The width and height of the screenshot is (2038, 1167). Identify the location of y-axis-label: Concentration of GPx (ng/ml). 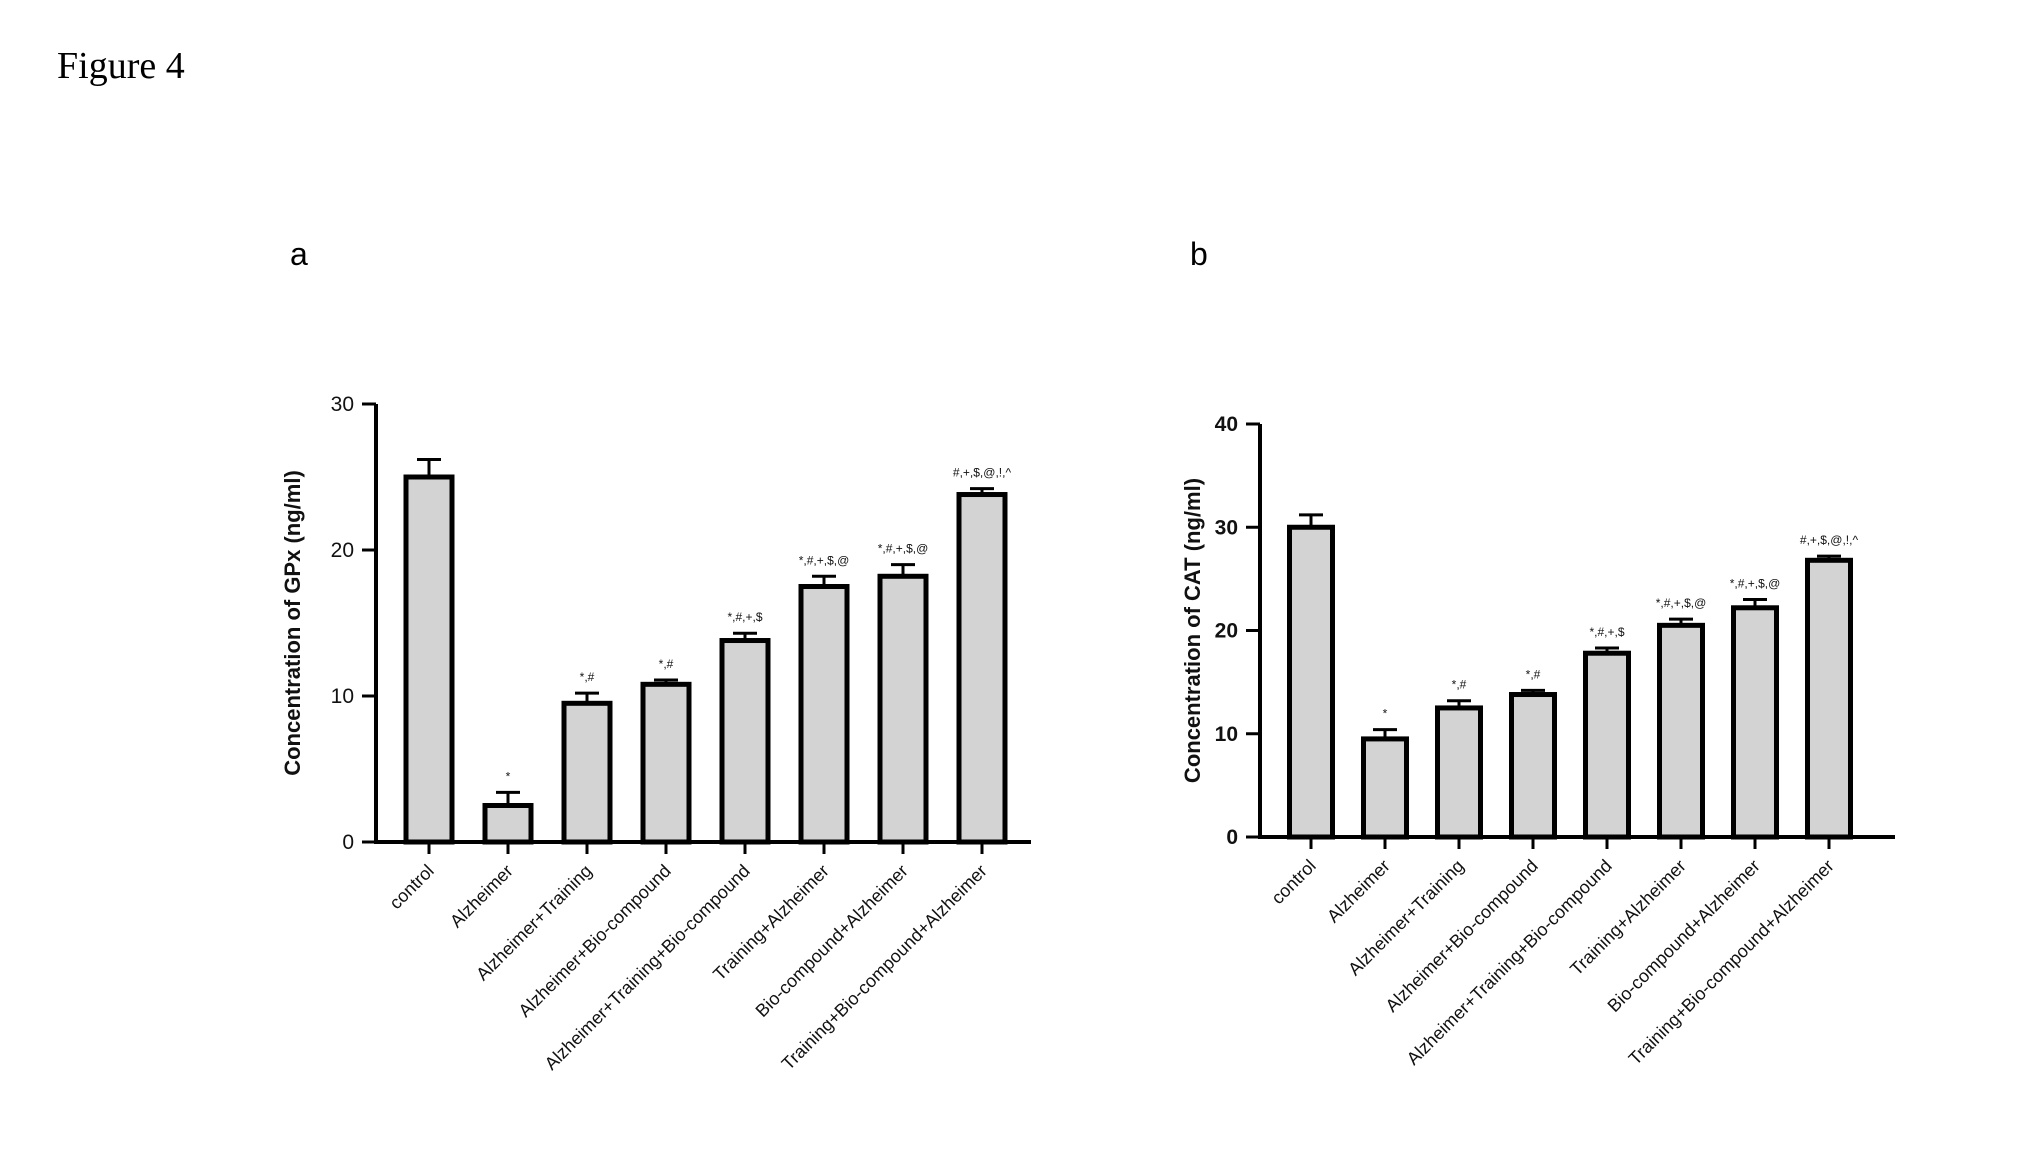
(292, 623).